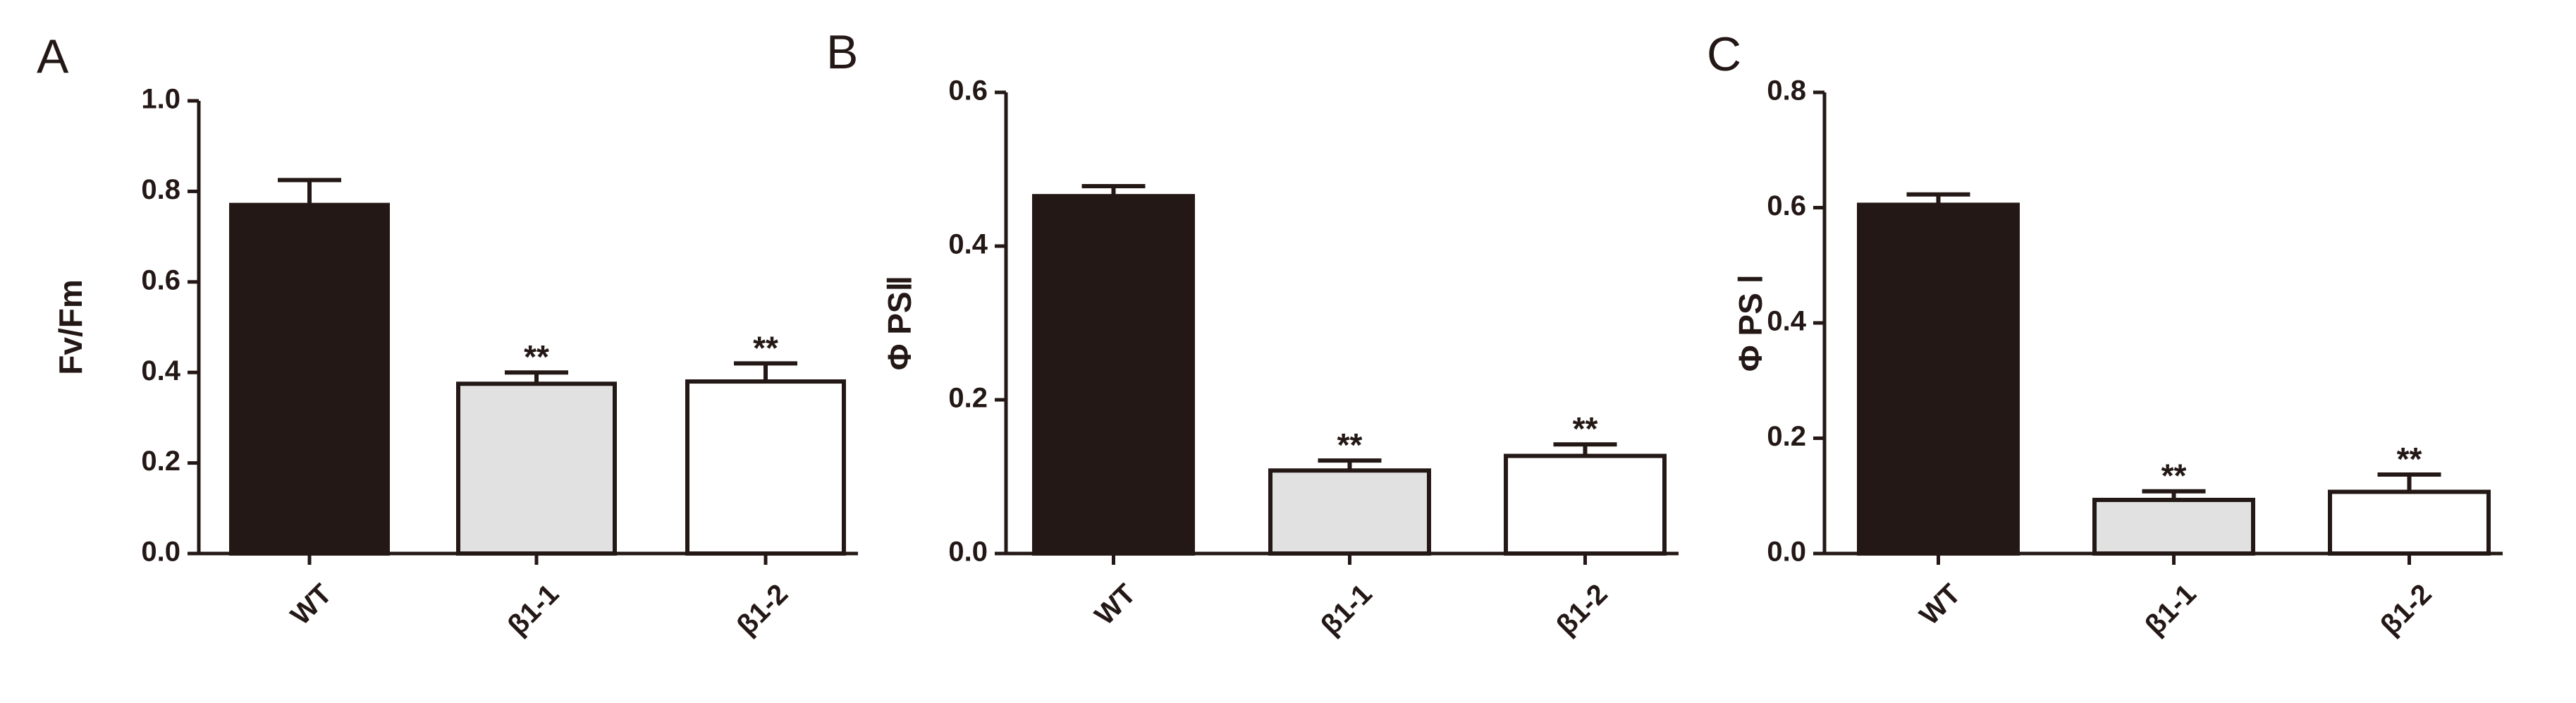 Image resolution: width=2576 pixels, height=703 pixels. Describe the element at coordinates (160, 370) in the screenshot. I see `y-tick-label-a-2: 0.4` at that location.